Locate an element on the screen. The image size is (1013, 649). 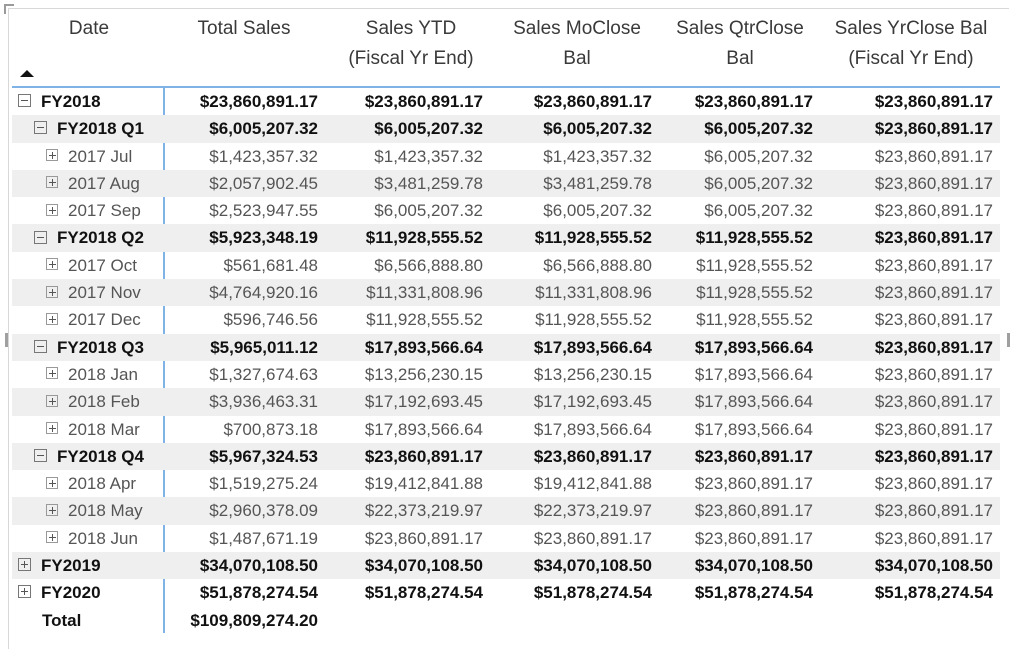
column-header-line: Total Sales is located at coordinates (244, 28).